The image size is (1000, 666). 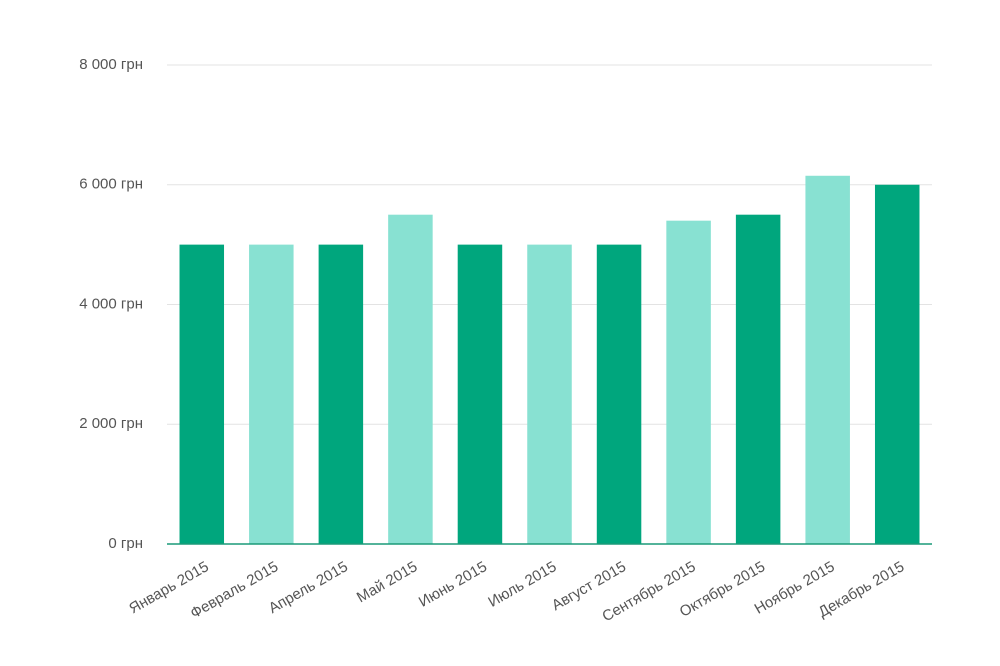 What do you see at coordinates (522, 584) in the screenshot?
I see `x-tick-label: Июль 2015` at bounding box center [522, 584].